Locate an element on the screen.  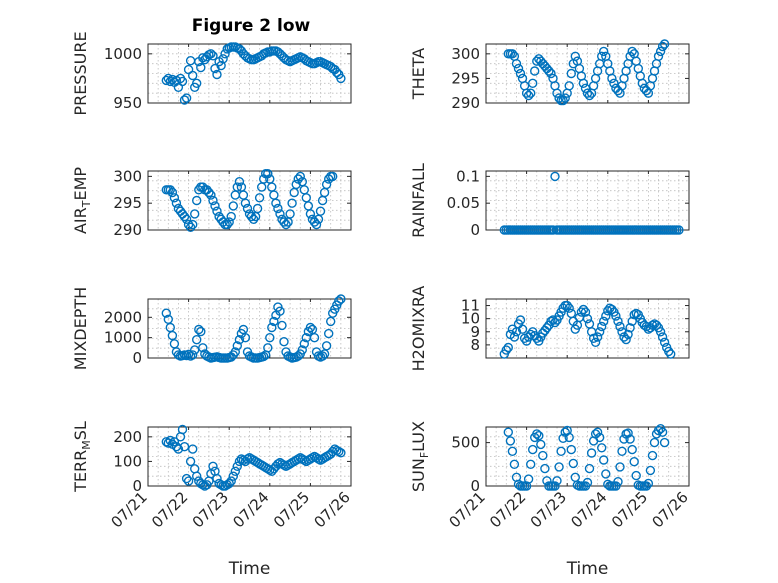
y-tick-label: 1000 is located at coordinates (123, 54).